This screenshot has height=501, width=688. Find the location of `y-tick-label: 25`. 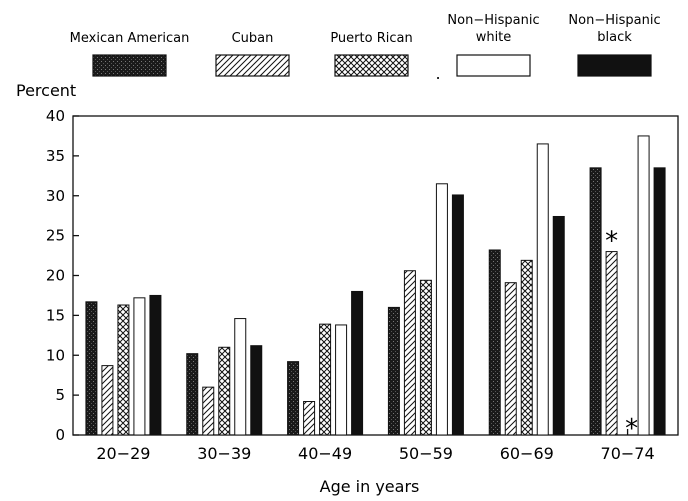

y-tick-label: 25 is located at coordinates (55, 236).